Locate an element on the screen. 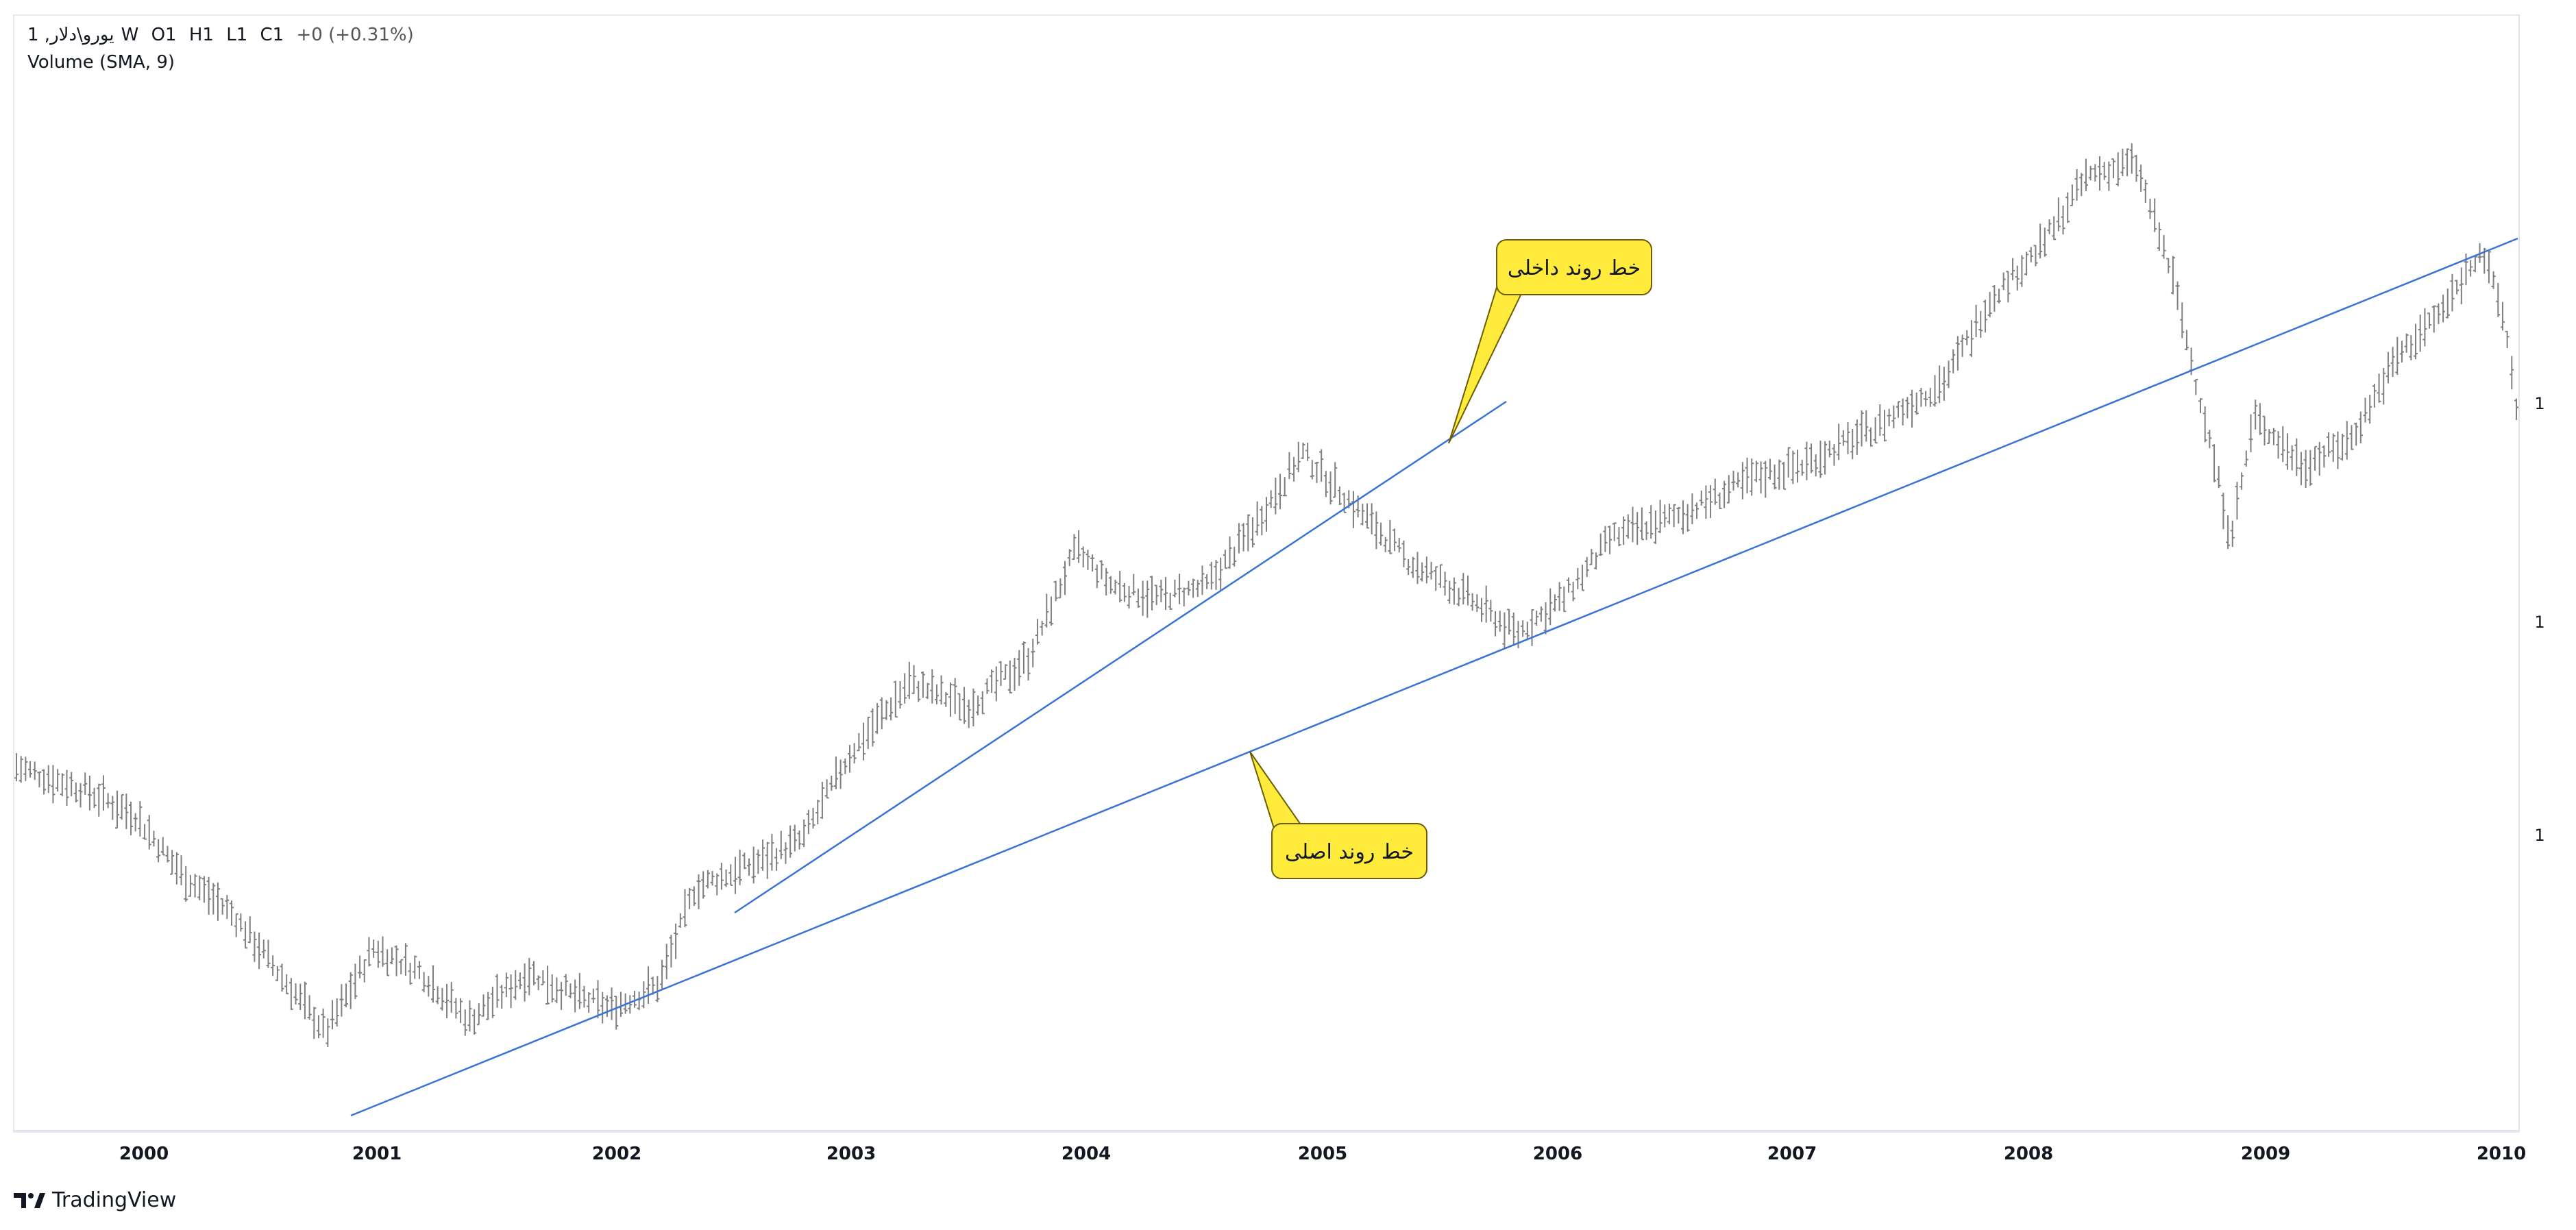  inner-trendline-callout-box is located at coordinates (1574, 267).